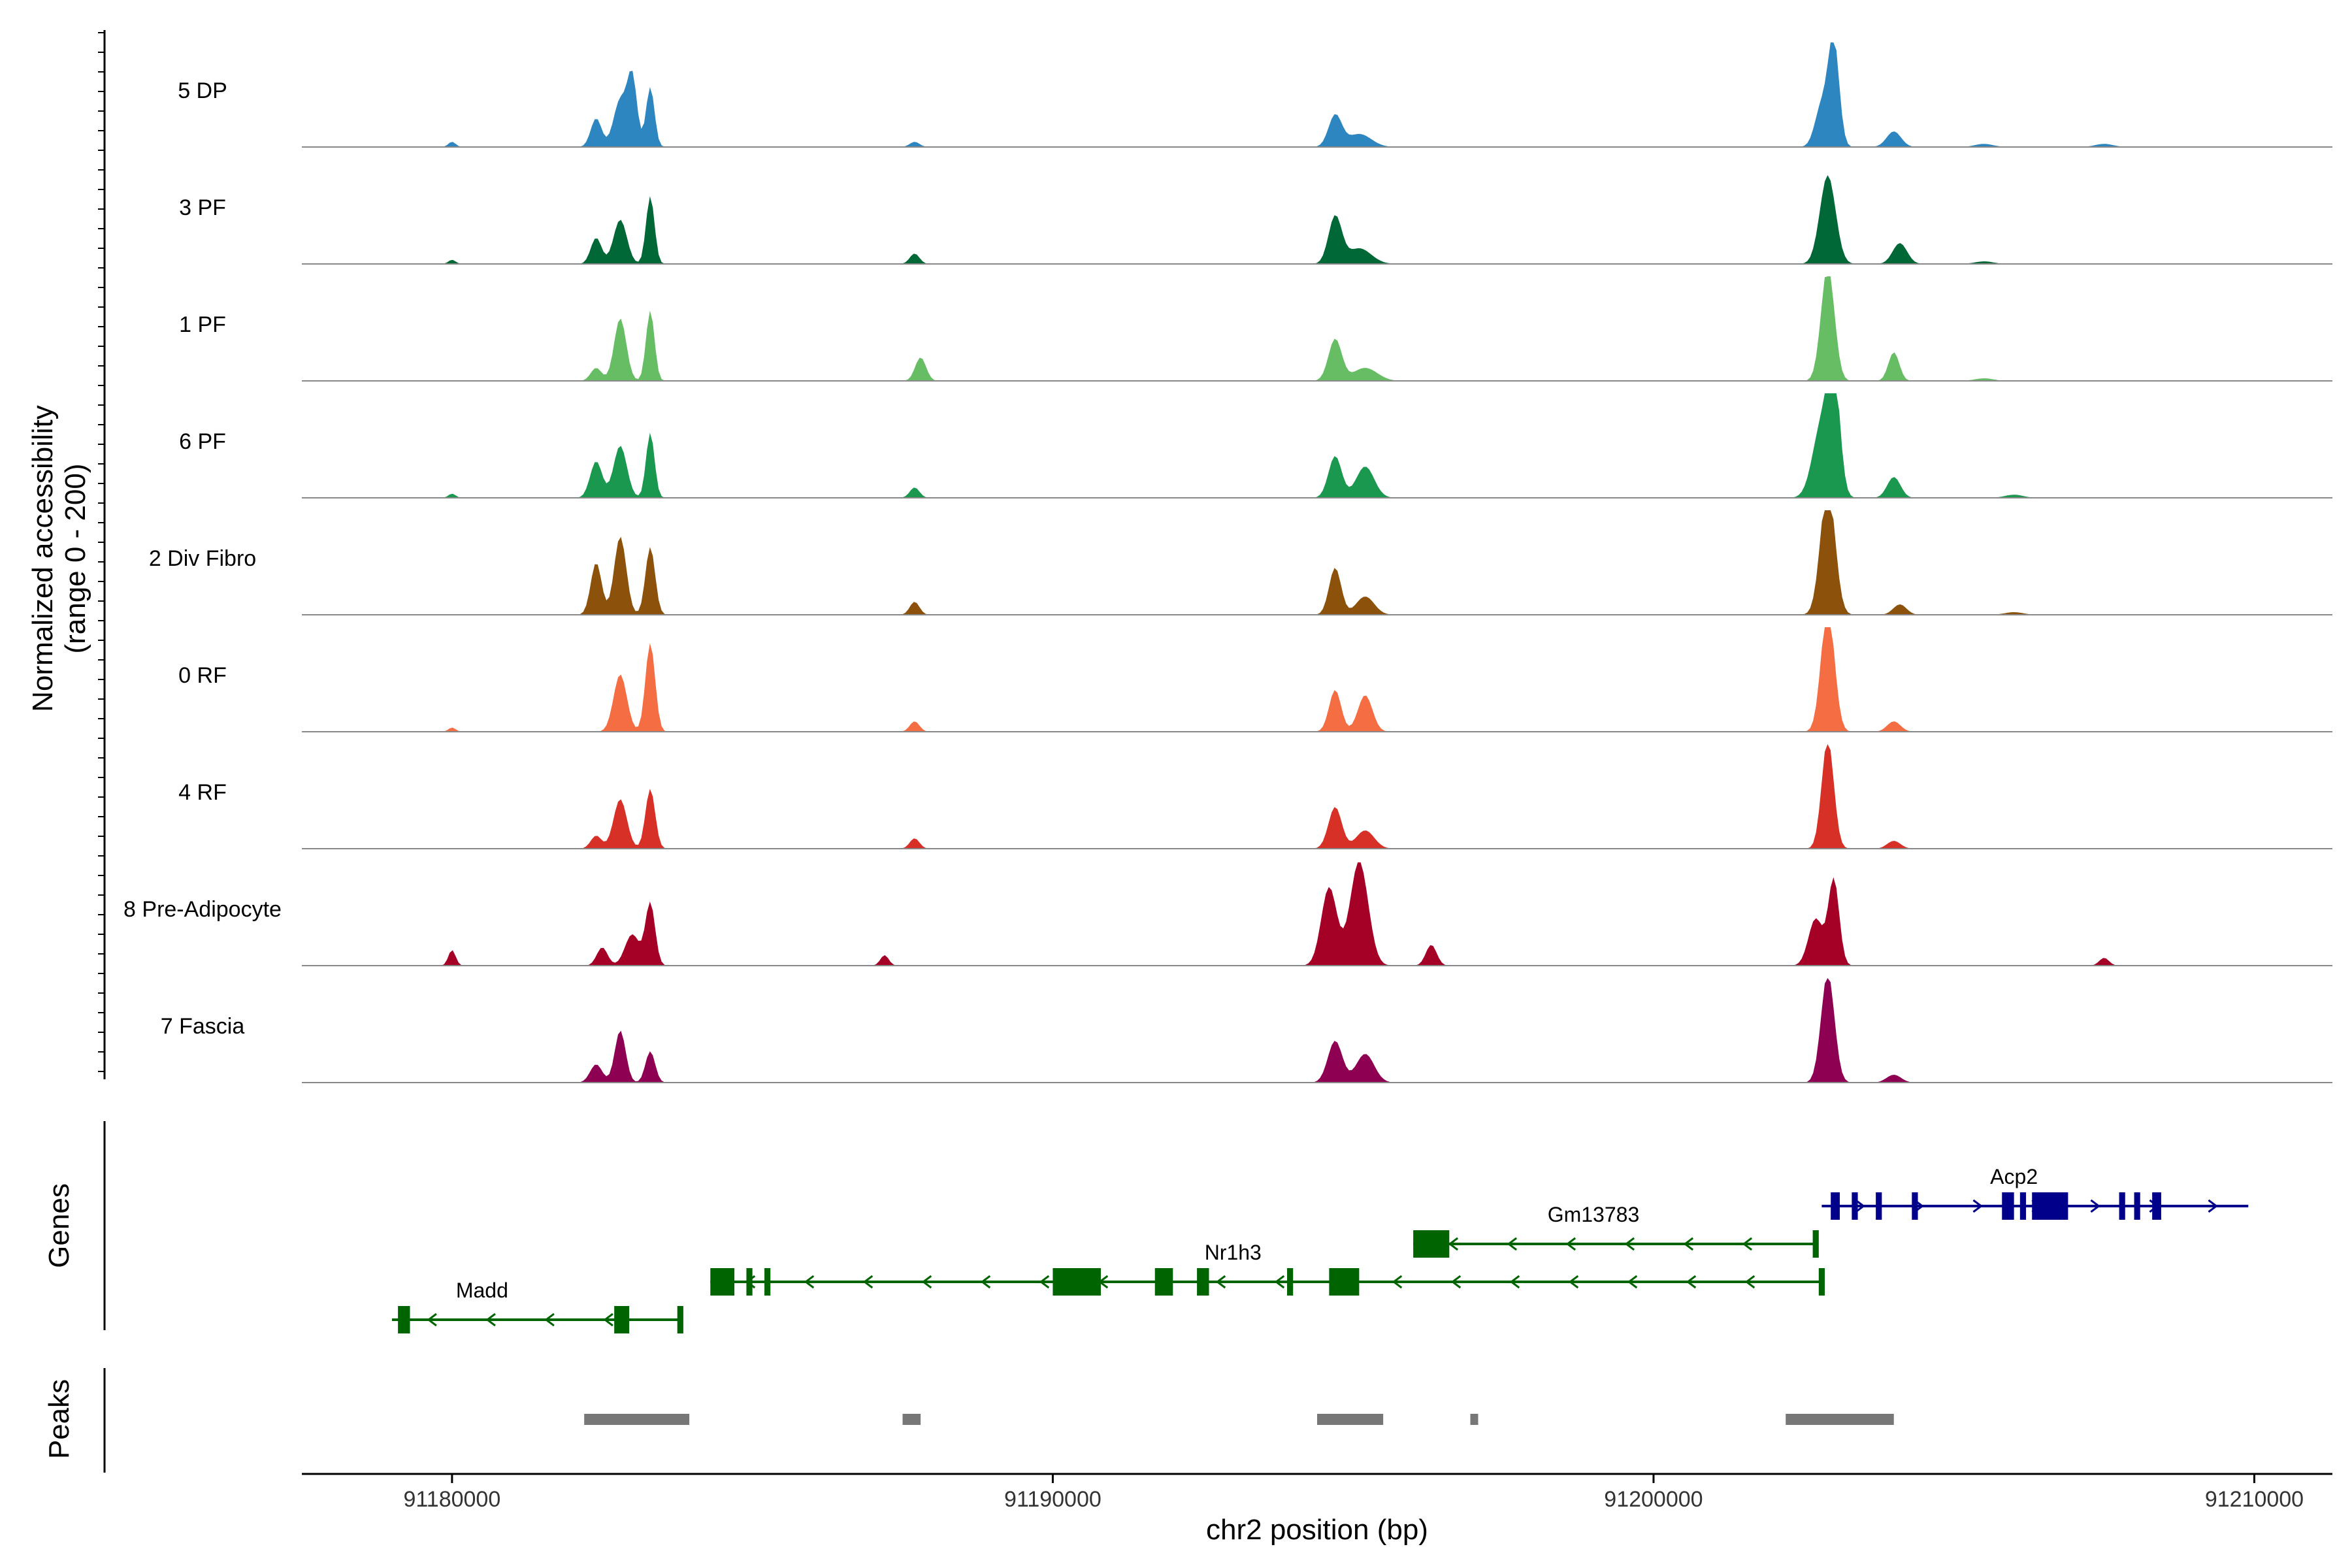  I want to click on genes-panel-title: Genes, so click(59, 1225).